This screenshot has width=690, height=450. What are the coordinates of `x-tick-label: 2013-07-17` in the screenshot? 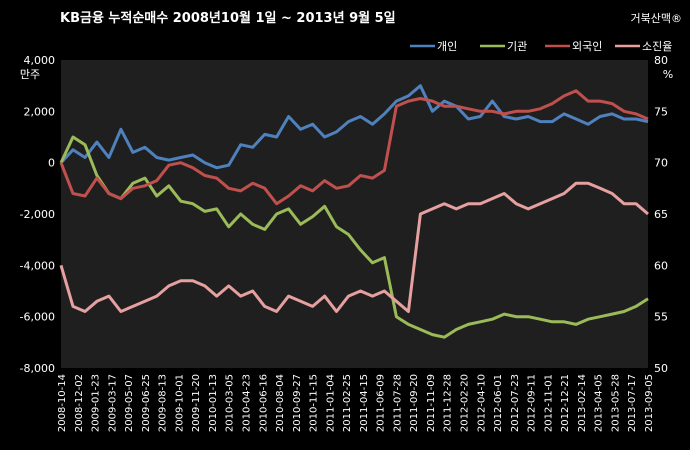 It's located at (632, 403).